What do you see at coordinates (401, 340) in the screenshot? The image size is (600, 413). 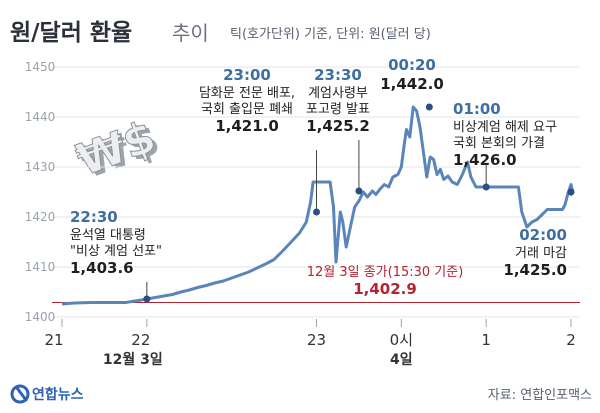 I see `x-tick-label-3: 0시` at bounding box center [401, 340].